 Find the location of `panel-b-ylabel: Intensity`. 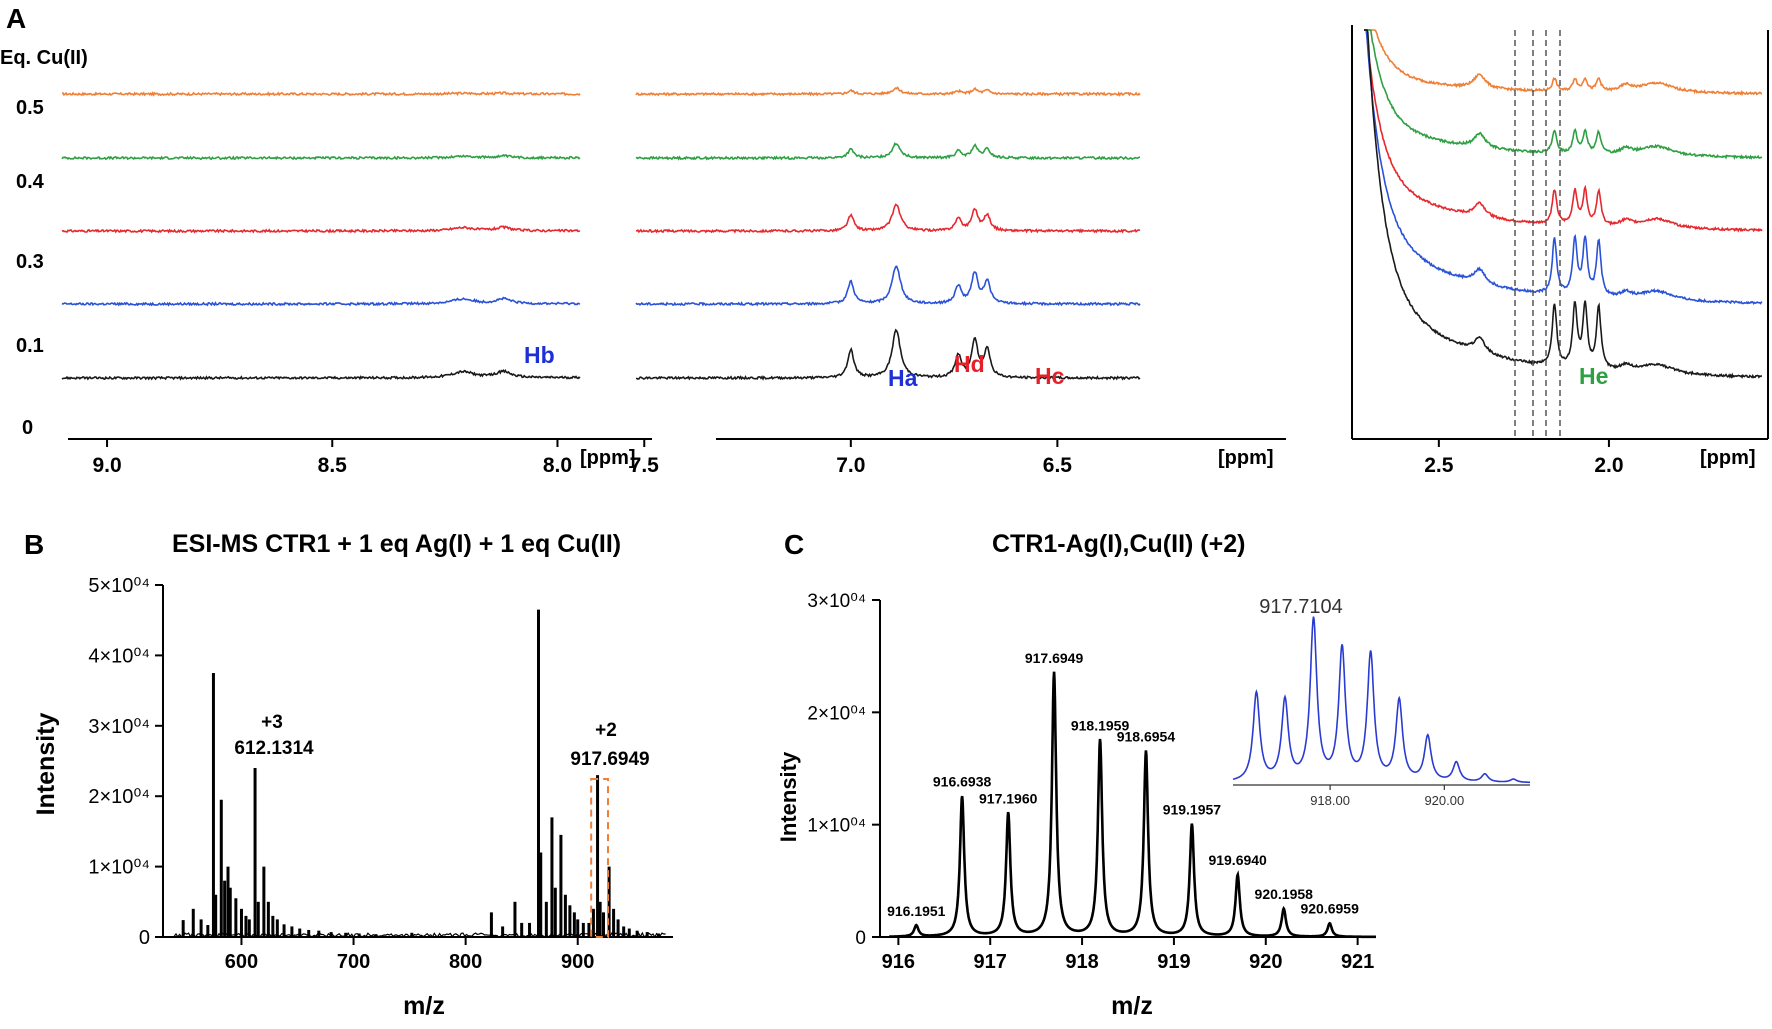

panel-b-ylabel: Intensity is located at coordinates (46, 764).